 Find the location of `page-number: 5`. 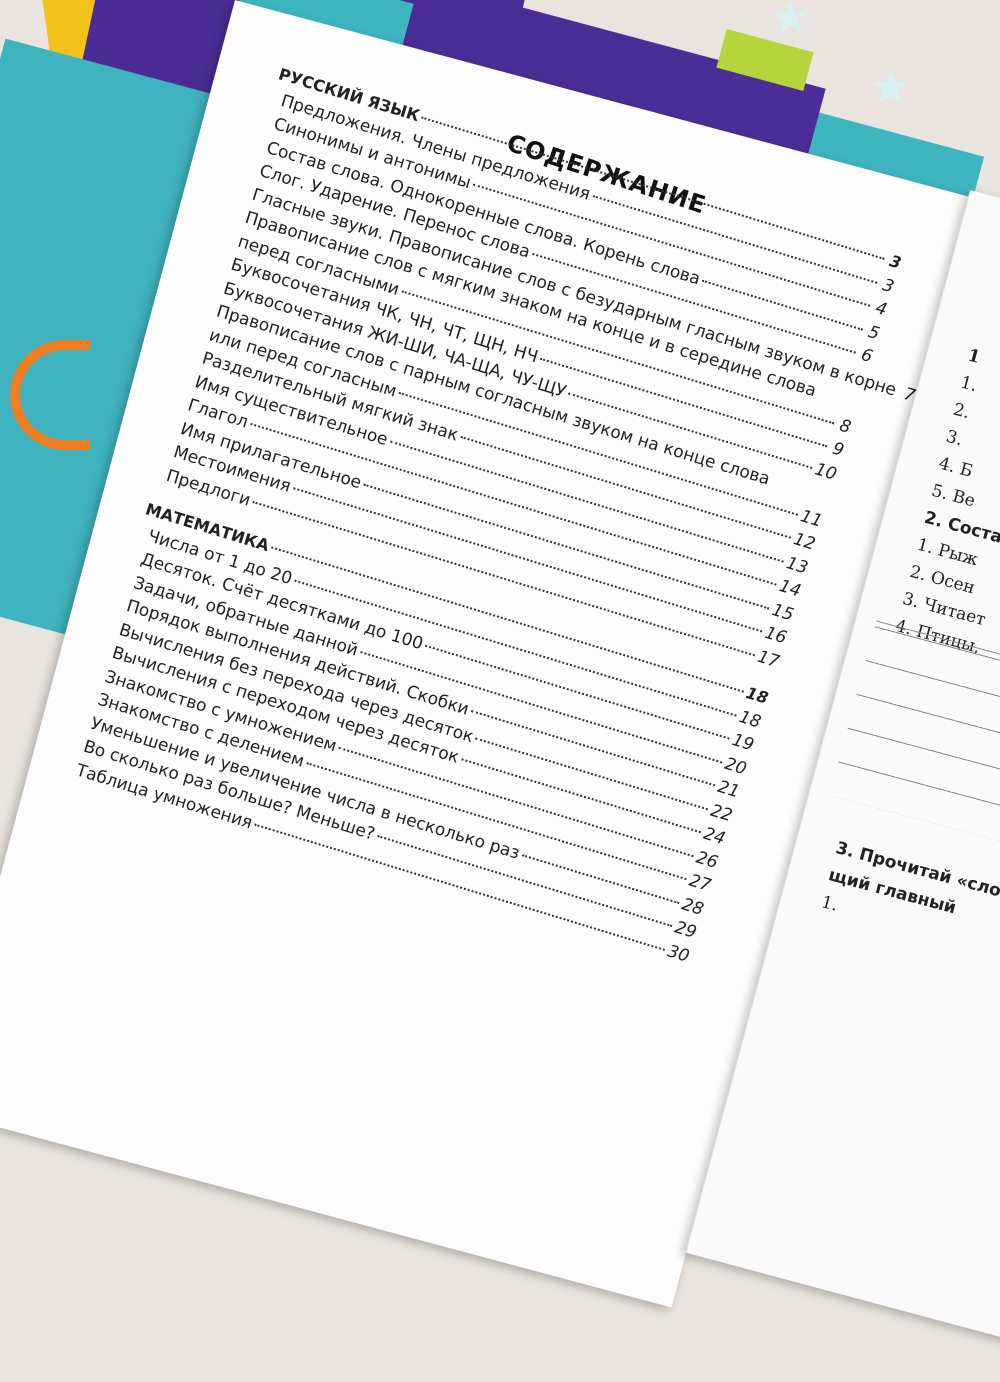

page-number: 5 is located at coordinates (874, 332).